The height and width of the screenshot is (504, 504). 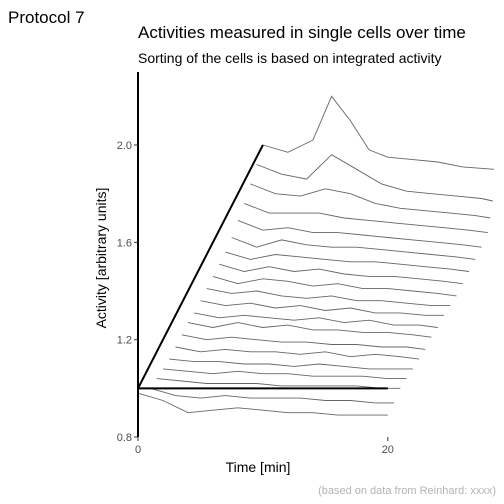 I want to click on protocol-label: Protocol 7, so click(x=46, y=17).